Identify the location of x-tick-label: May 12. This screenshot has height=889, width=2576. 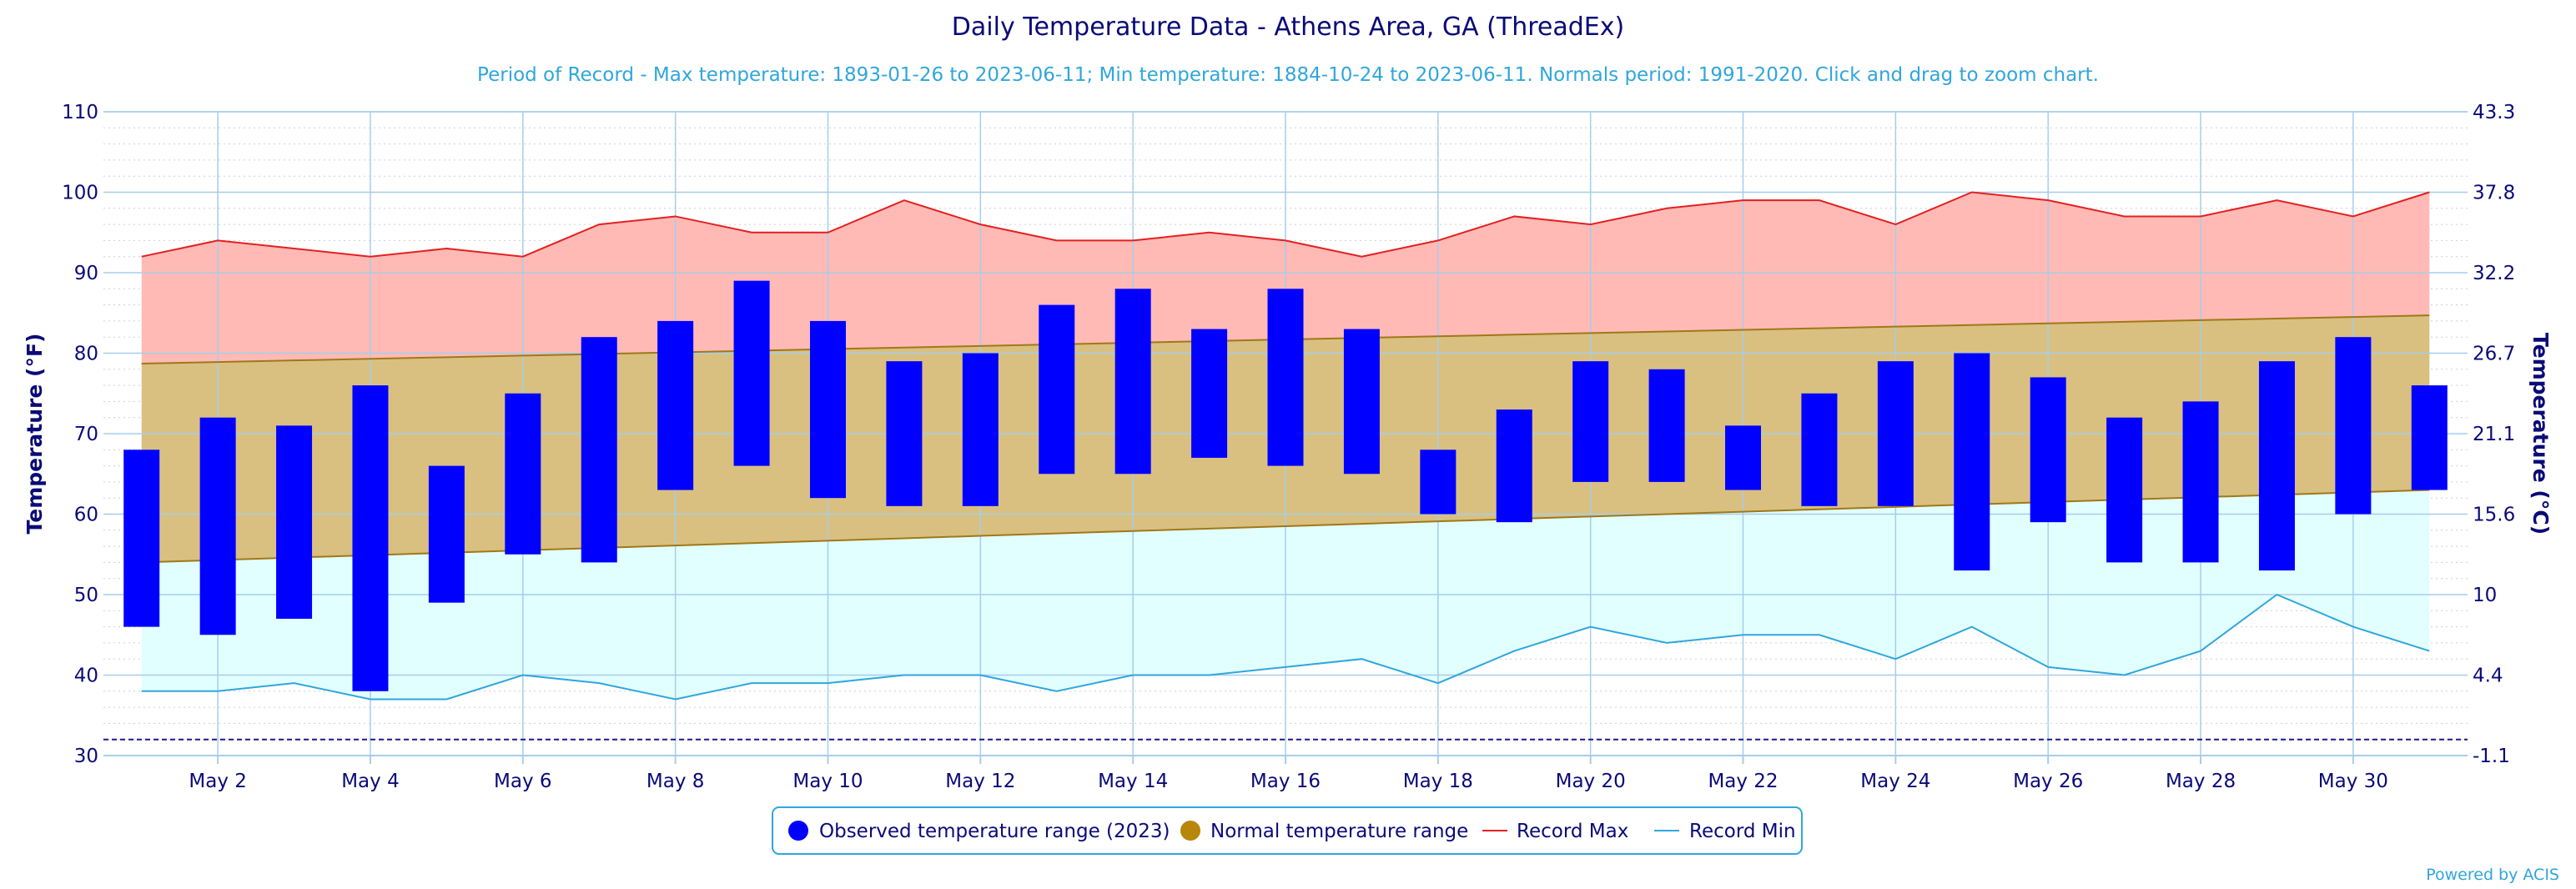
(980, 781).